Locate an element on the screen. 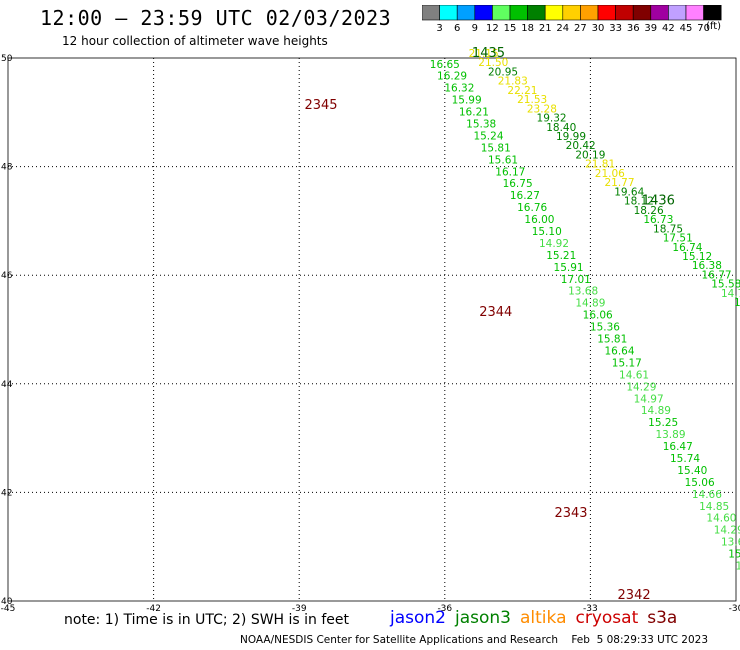 The height and width of the screenshot is (650, 740). track-number-label: 2345 is located at coordinates (320, 105).